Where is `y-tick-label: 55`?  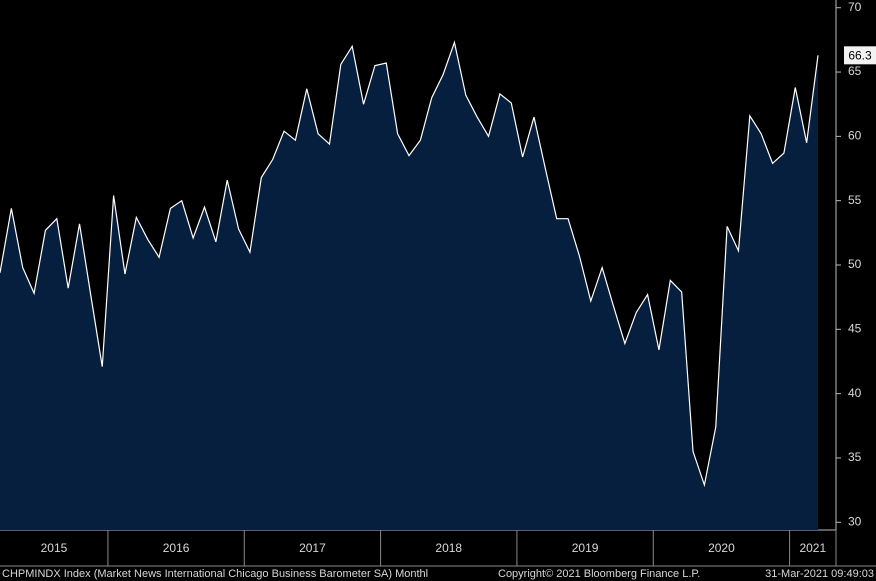
y-tick-label: 55 is located at coordinates (855, 200).